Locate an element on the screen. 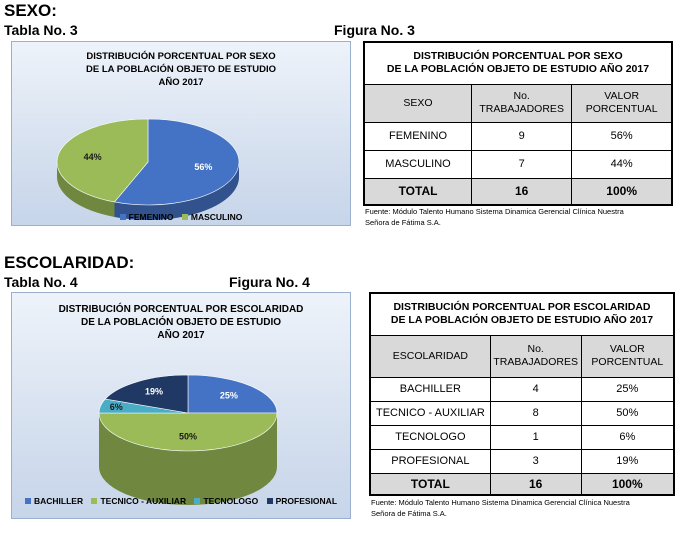 The height and width of the screenshot is (537, 693). table-cell: MASCULINO is located at coordinates (418, 164).